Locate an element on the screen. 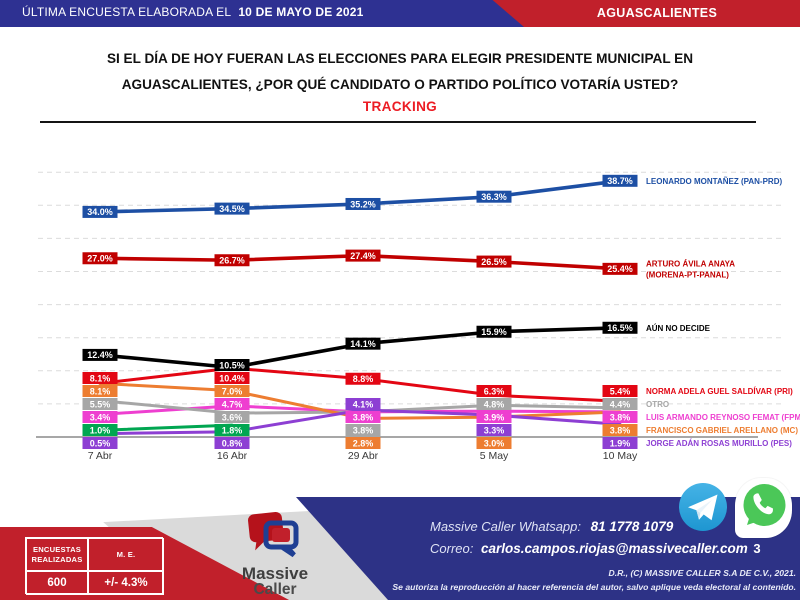 The height and width of the screenshot is (600, 800). x-tick-label: 7 Abr is located at coordinates (100, 456).